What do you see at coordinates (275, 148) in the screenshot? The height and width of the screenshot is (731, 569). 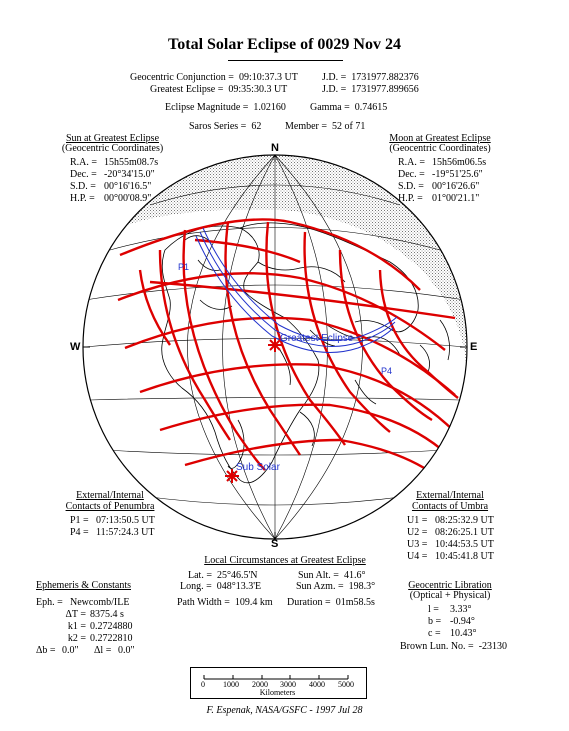 I see `north-label: N` at bounding box center [275, 148].